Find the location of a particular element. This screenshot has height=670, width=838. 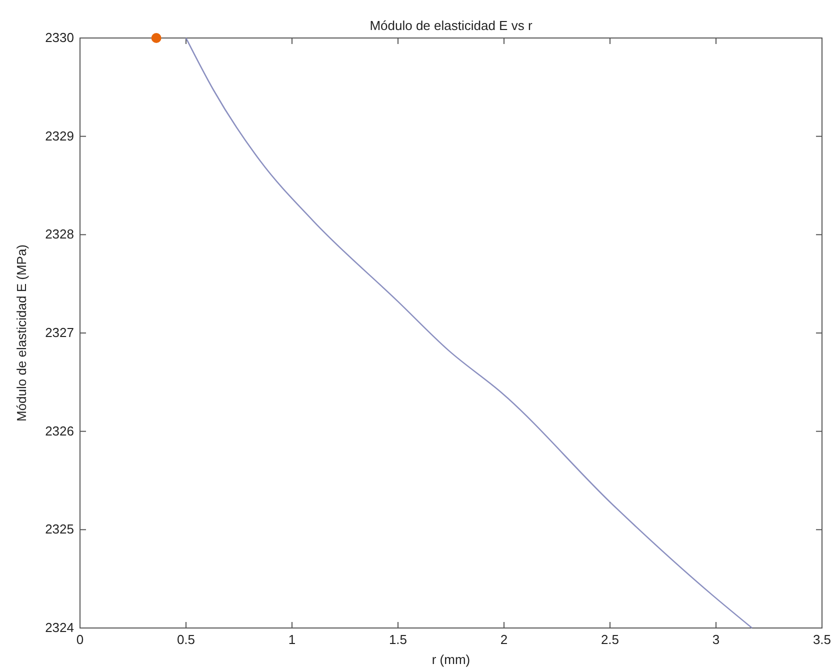

chart-title: Módulo de elasticidad E vs r is located at coordinates (451, 25).